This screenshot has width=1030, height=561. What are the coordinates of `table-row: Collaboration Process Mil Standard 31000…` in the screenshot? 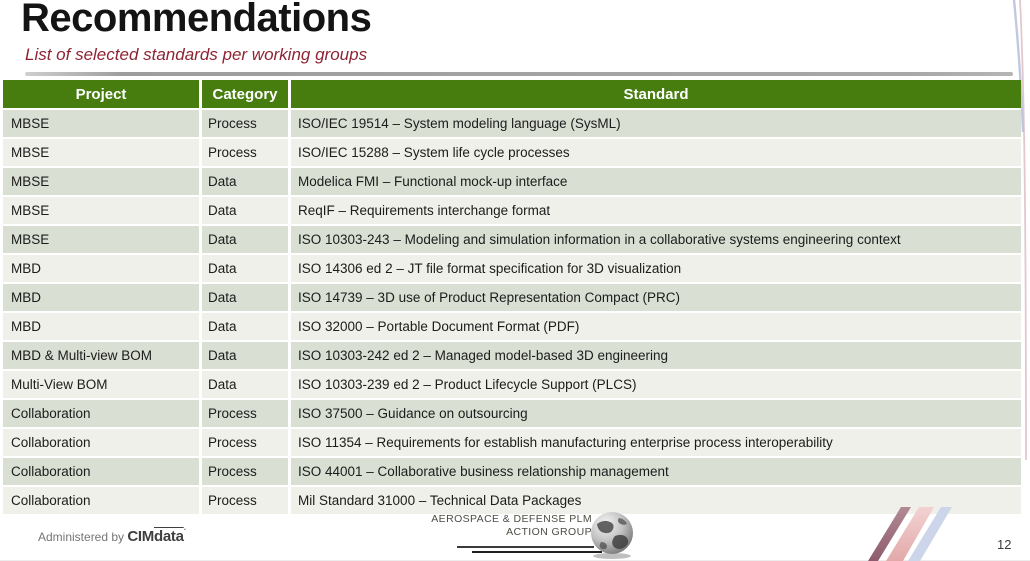 It's located at (512, 500).